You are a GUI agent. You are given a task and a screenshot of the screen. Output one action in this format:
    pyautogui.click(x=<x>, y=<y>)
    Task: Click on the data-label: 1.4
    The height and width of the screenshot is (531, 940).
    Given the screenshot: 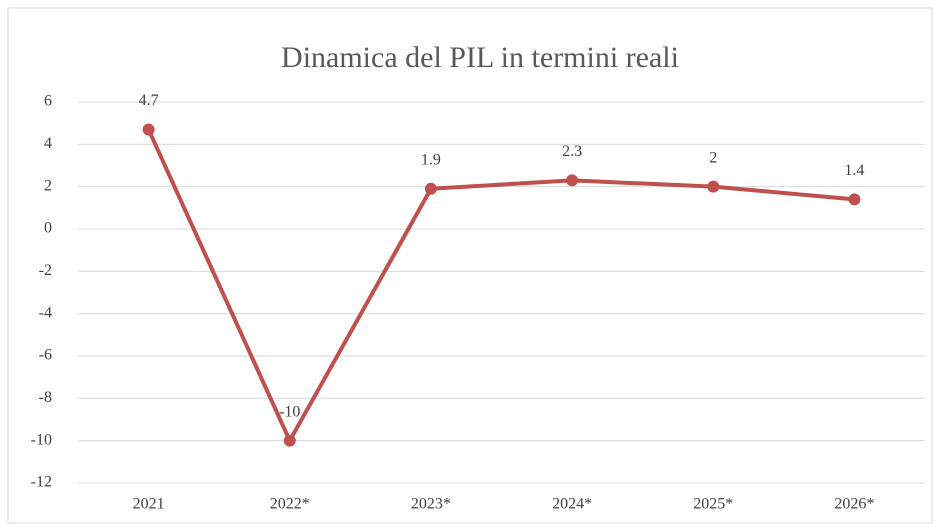 What is the action you would take?
    pyautogui.click(x=854, y=170)
    